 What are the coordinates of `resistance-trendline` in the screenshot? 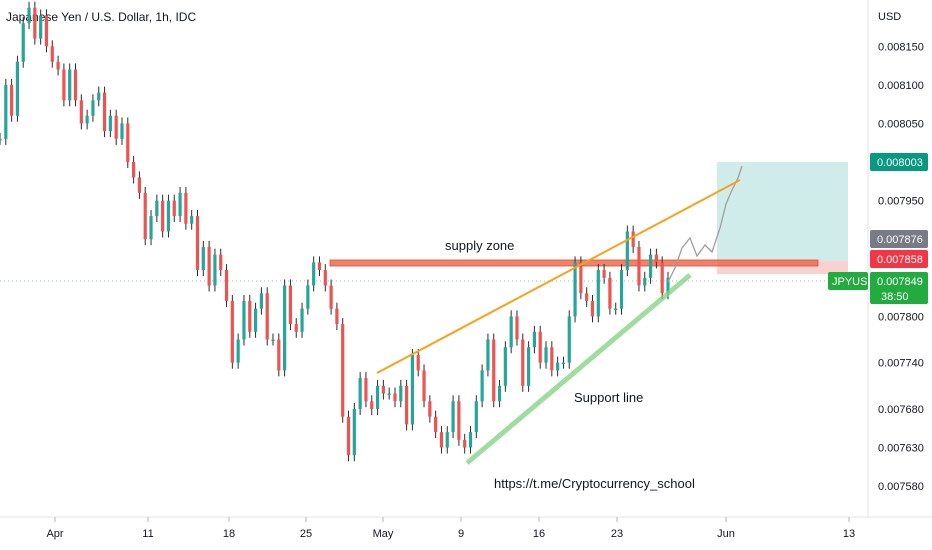 It's located at (558, 276).